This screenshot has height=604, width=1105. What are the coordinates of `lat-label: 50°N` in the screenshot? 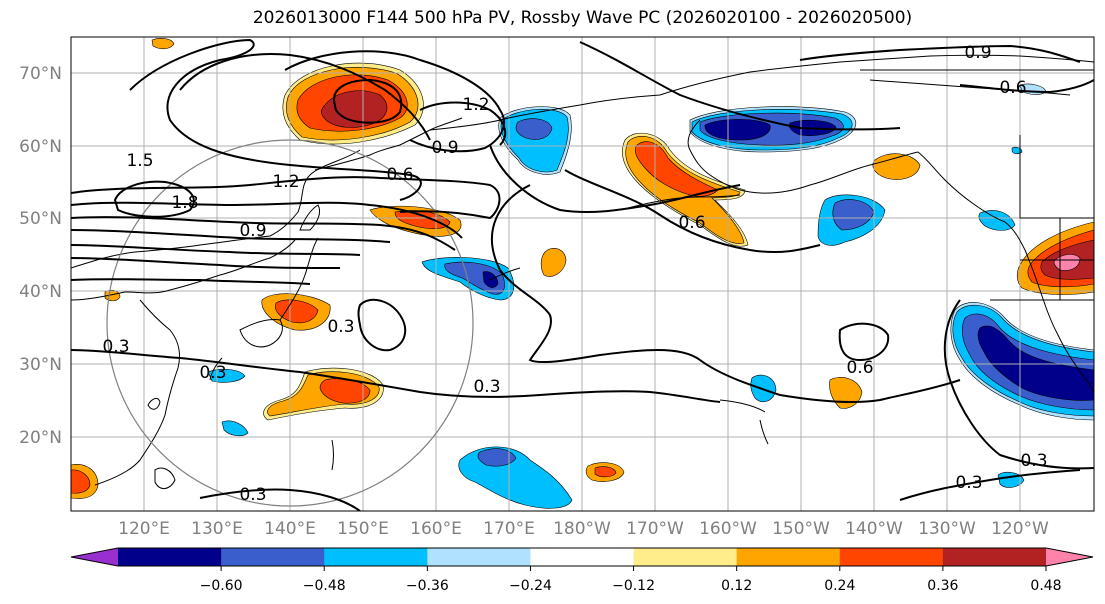 It's located at (40, 219).